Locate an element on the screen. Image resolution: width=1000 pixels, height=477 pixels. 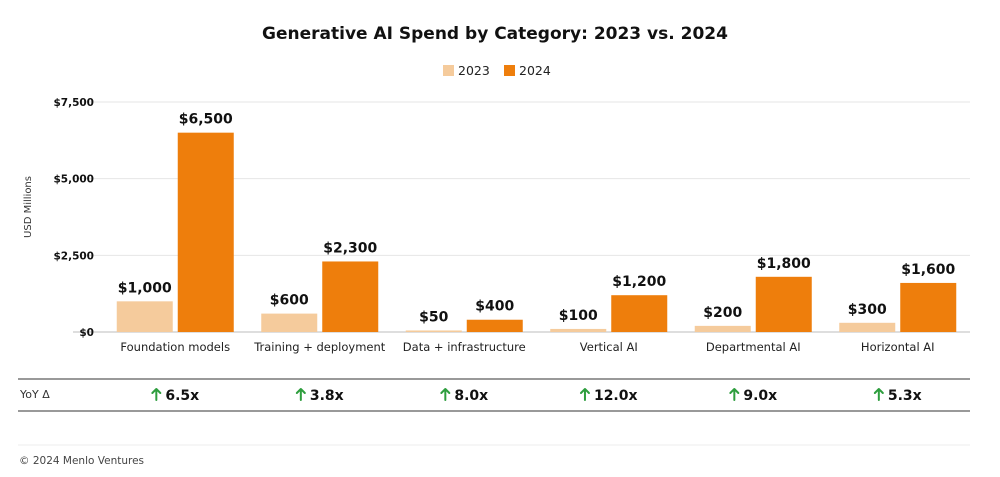
data-label: $50 is located at coordinates (433, 317).